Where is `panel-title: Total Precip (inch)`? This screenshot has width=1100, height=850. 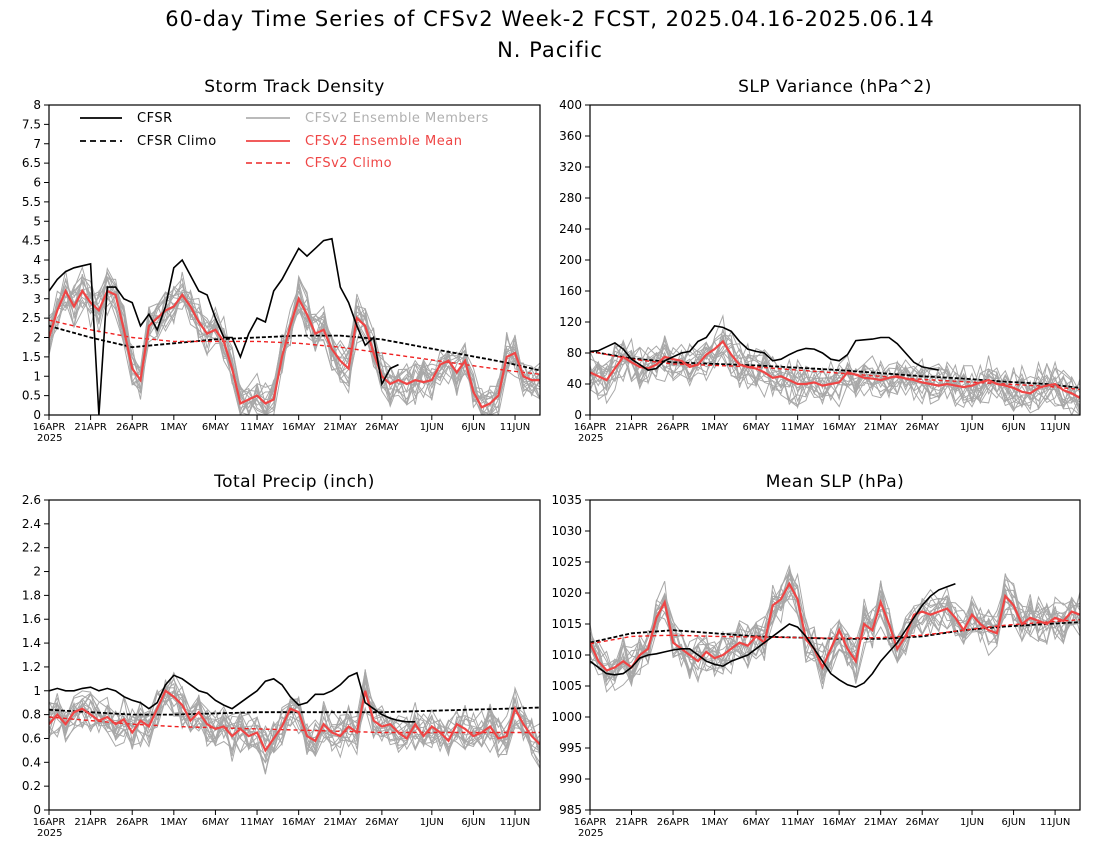 panel-title: Total Precip (inch) is located at coordinates (294, 482).